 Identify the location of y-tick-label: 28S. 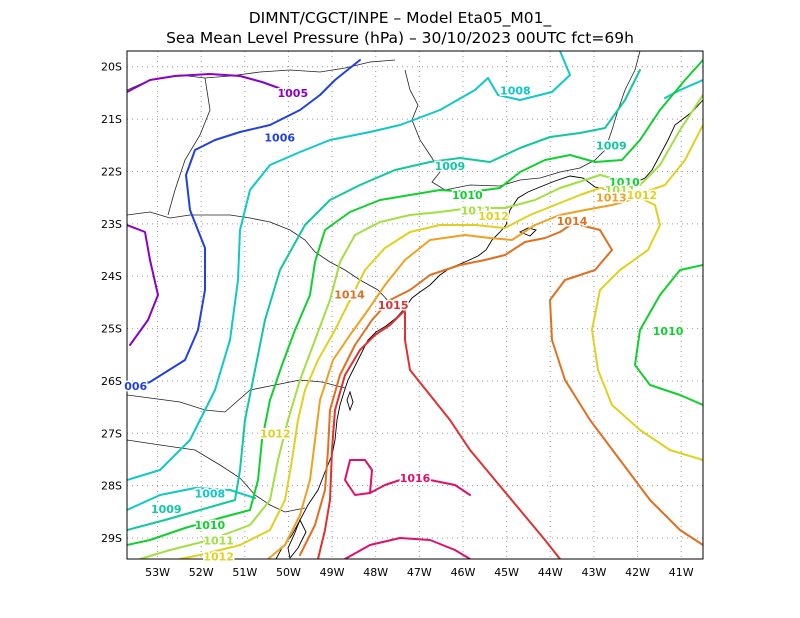
(111, 486).